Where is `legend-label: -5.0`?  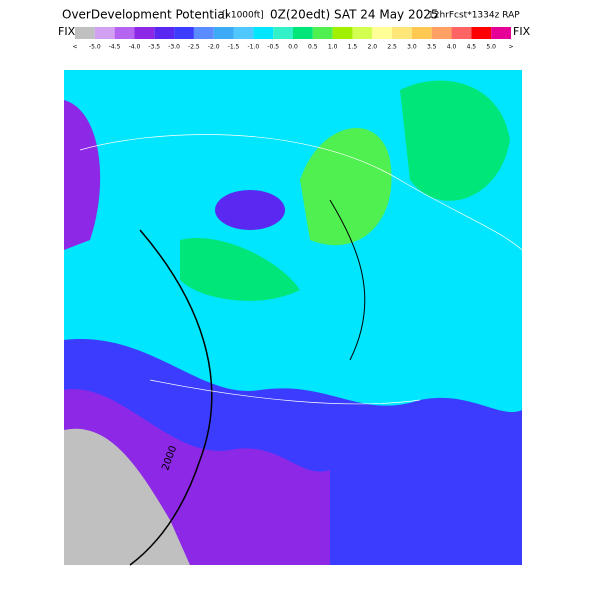
legend-label: -5.0 is located at coordinates (95, 47).